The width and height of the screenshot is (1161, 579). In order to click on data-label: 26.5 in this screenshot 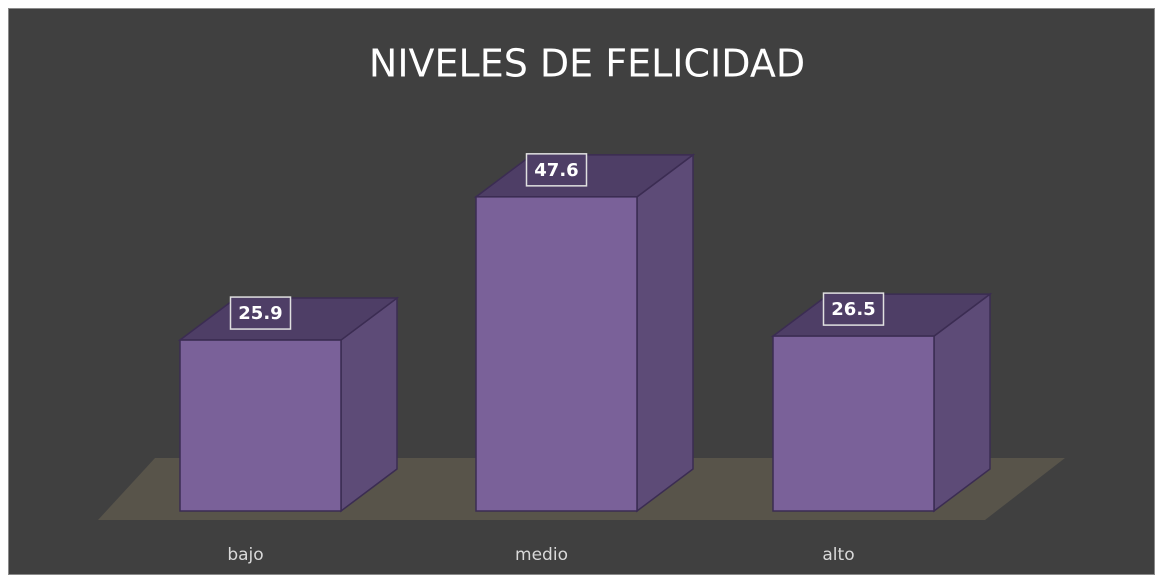, I will do `click(853, 309)`.